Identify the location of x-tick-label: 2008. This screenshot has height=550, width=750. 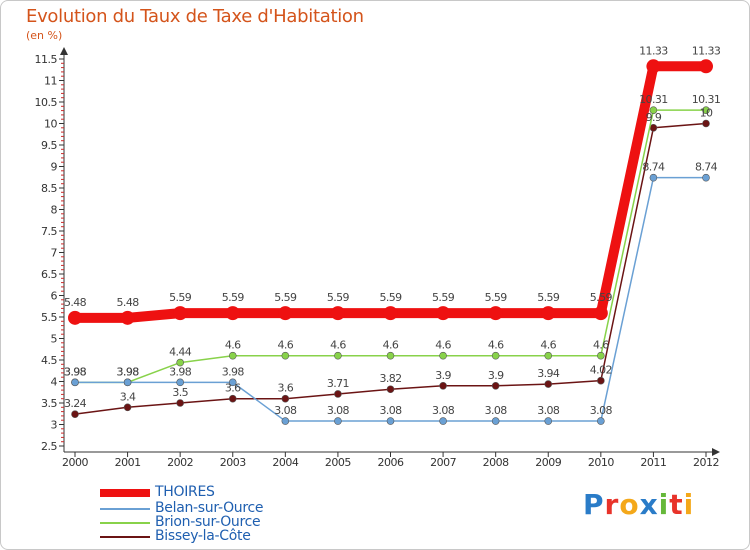
(496, 462).